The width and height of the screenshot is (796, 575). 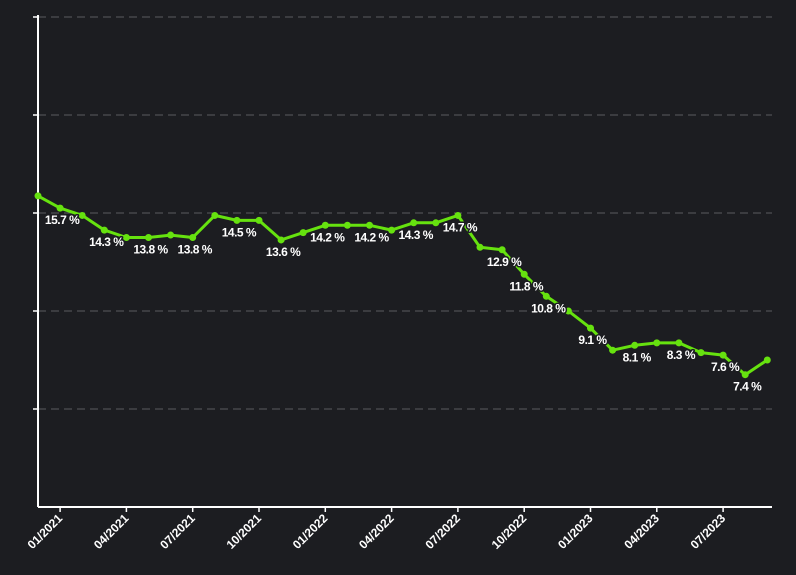 I want to click on data-label-25: 9.1 %, so click(x=592, y=340).